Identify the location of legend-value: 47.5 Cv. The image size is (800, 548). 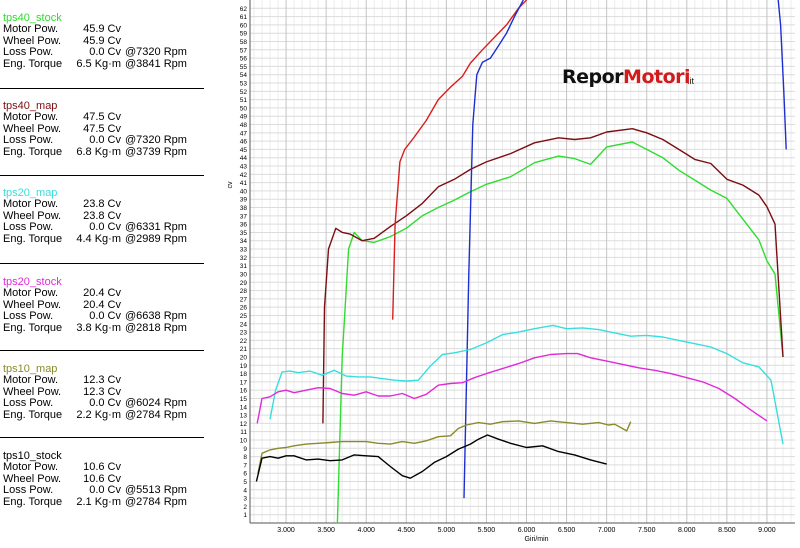
(102, 117).